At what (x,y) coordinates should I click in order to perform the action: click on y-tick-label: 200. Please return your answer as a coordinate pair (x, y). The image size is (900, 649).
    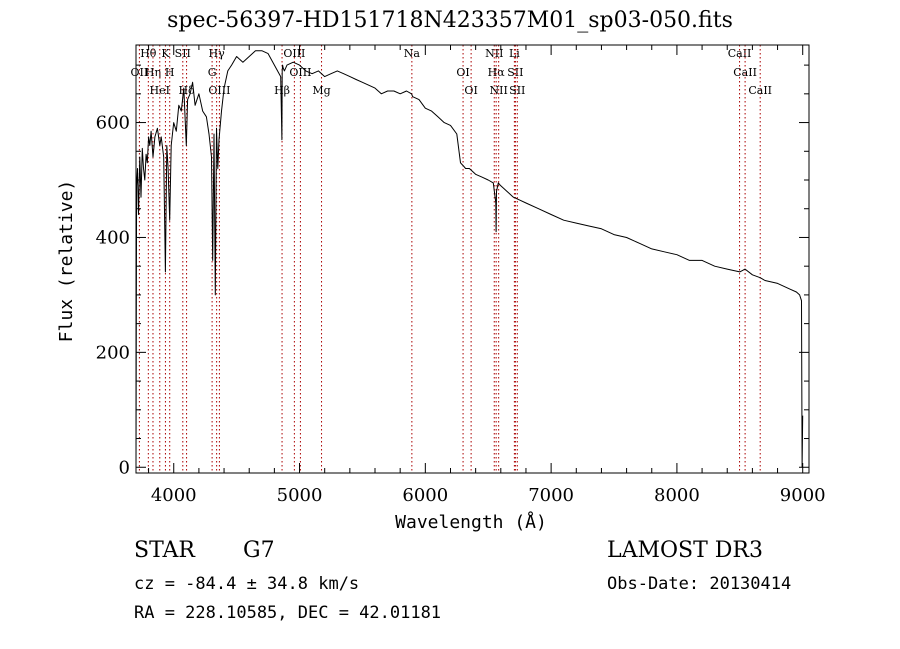
    Looking at the image, I should click on (113, 352).